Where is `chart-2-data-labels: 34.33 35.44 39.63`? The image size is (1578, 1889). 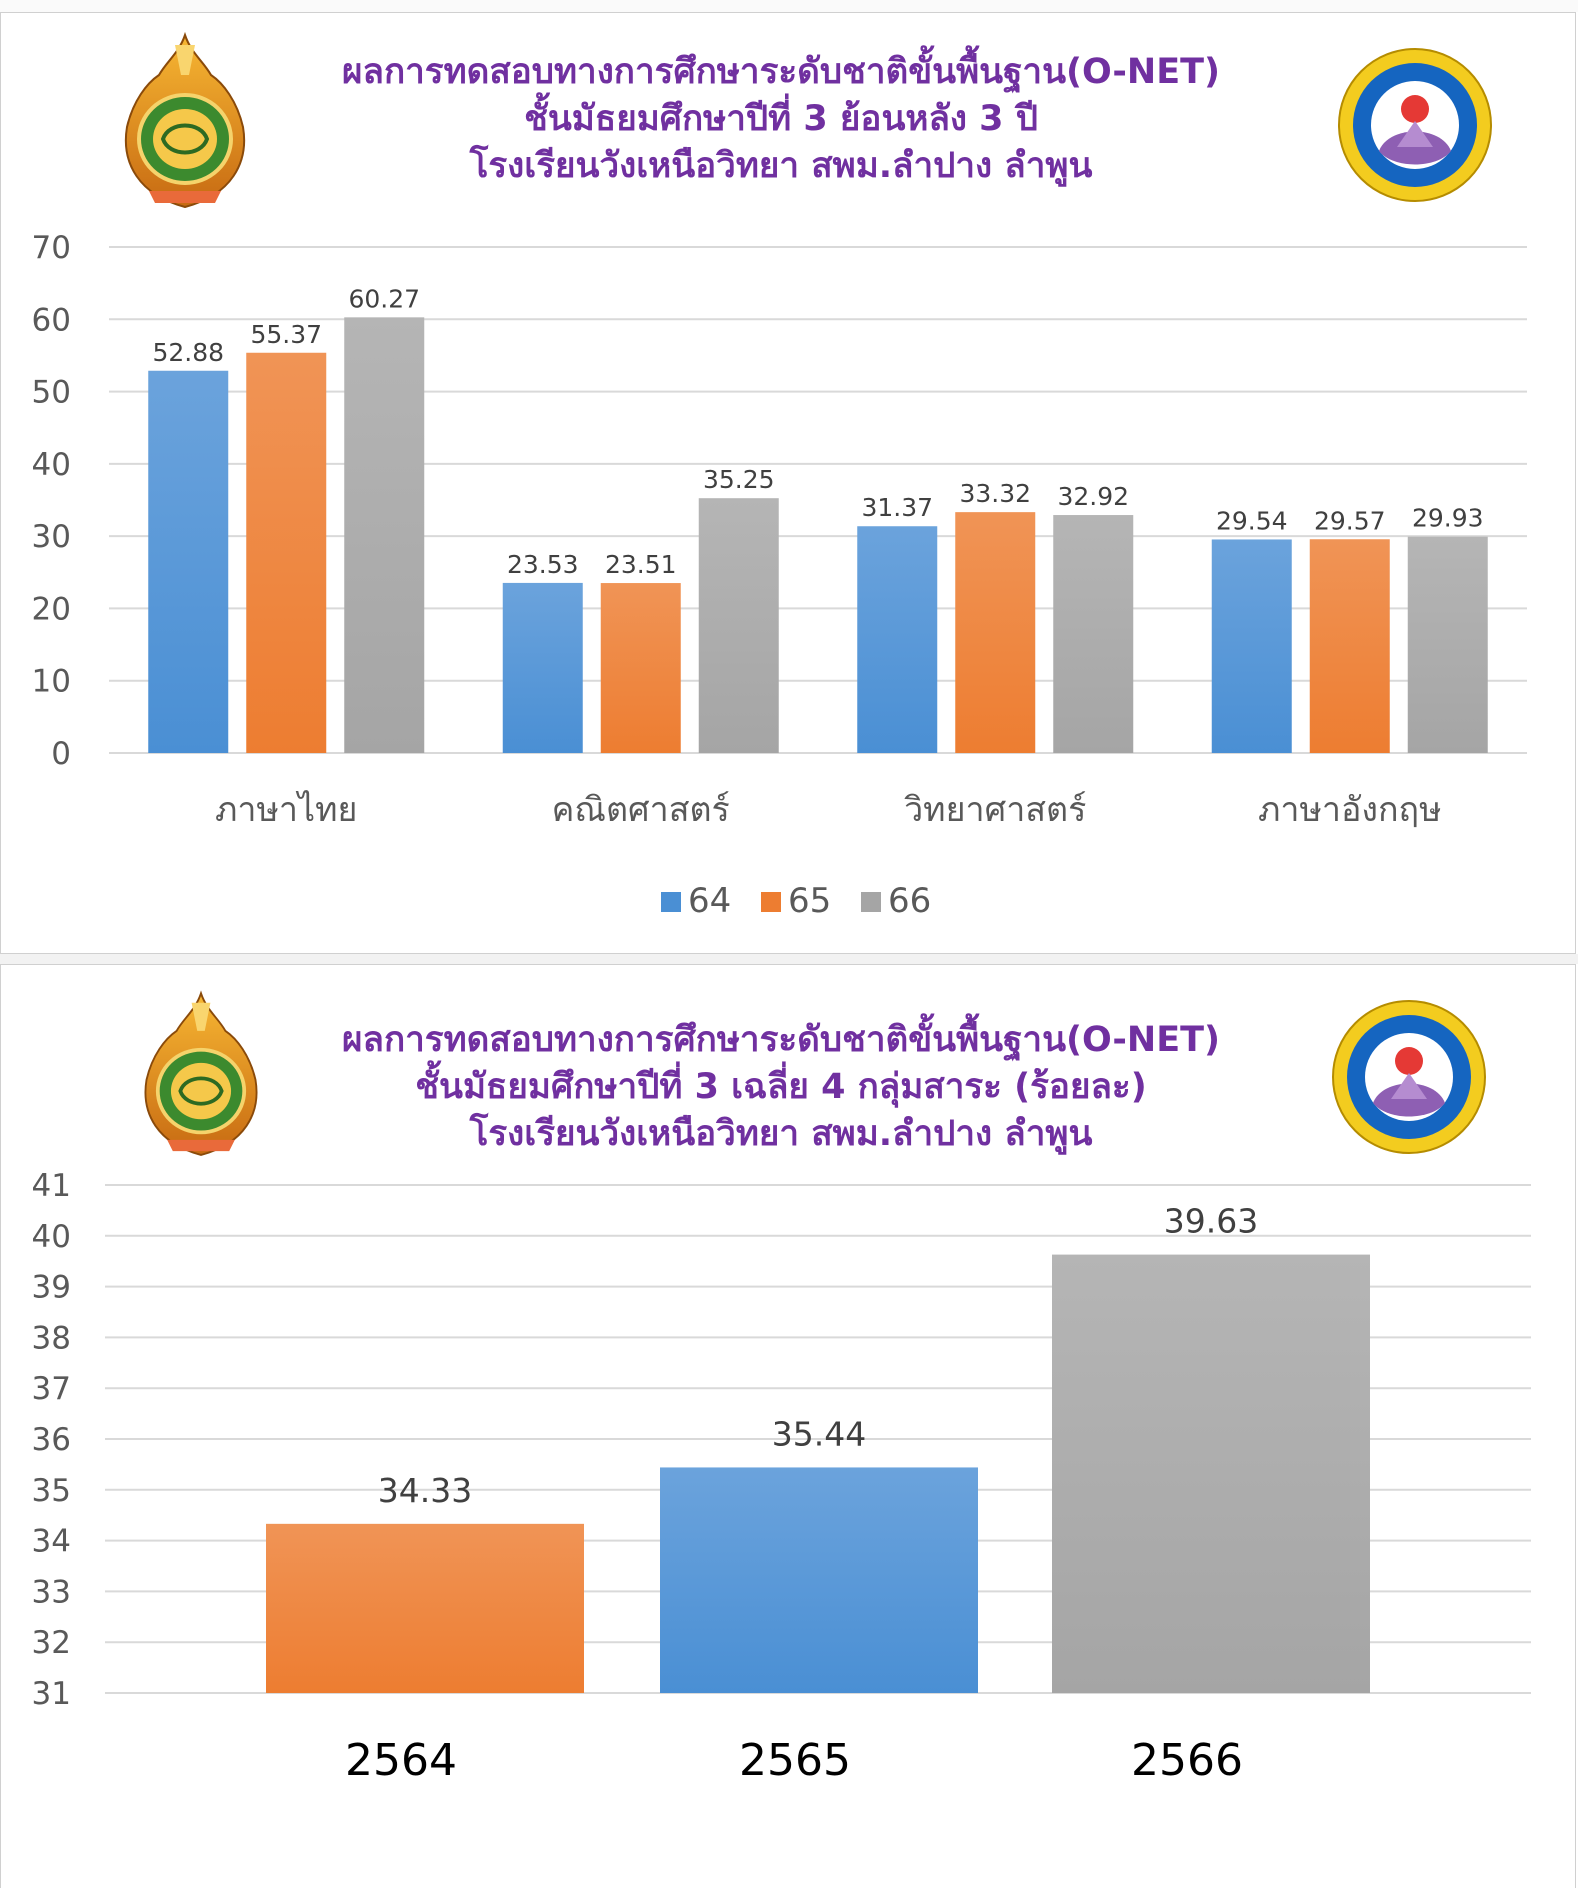
chart-2-data-labels: 34.33 35.44 39.63 is located at coordinates (818, 1356).